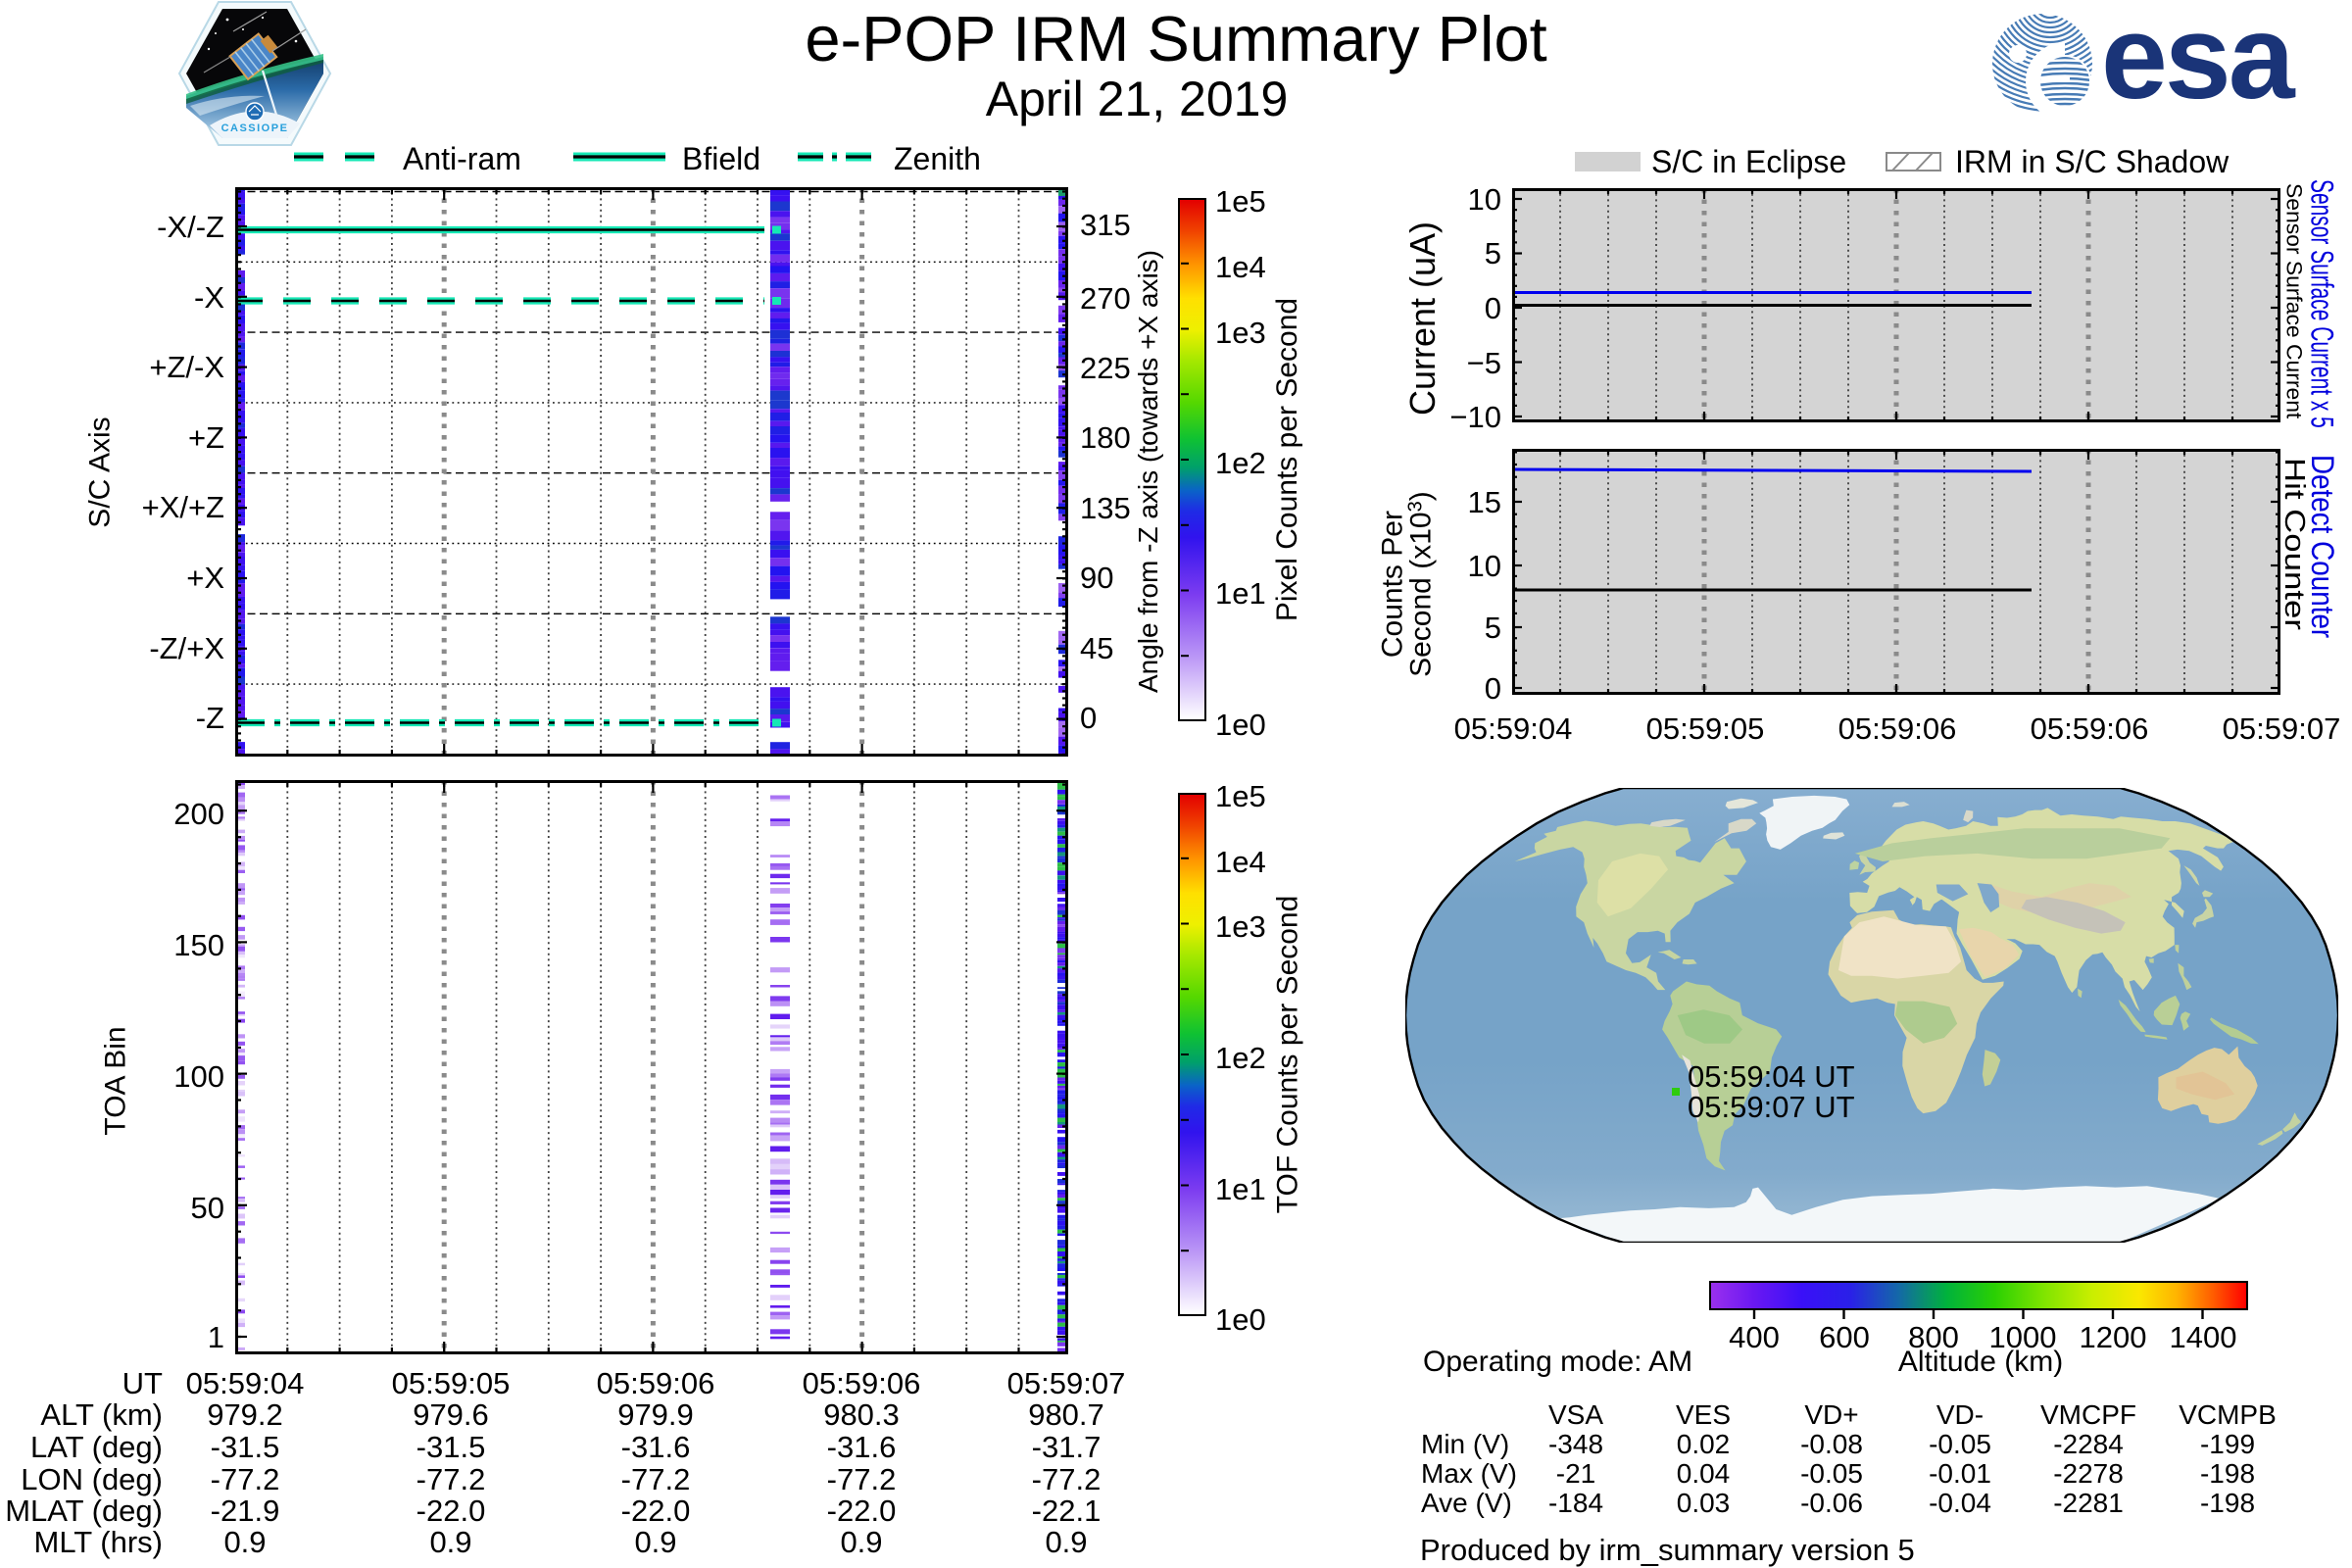 The width and height of the screenshot is (2352, 1568). I want to click on svg-text: esa, so click(2198, 67).